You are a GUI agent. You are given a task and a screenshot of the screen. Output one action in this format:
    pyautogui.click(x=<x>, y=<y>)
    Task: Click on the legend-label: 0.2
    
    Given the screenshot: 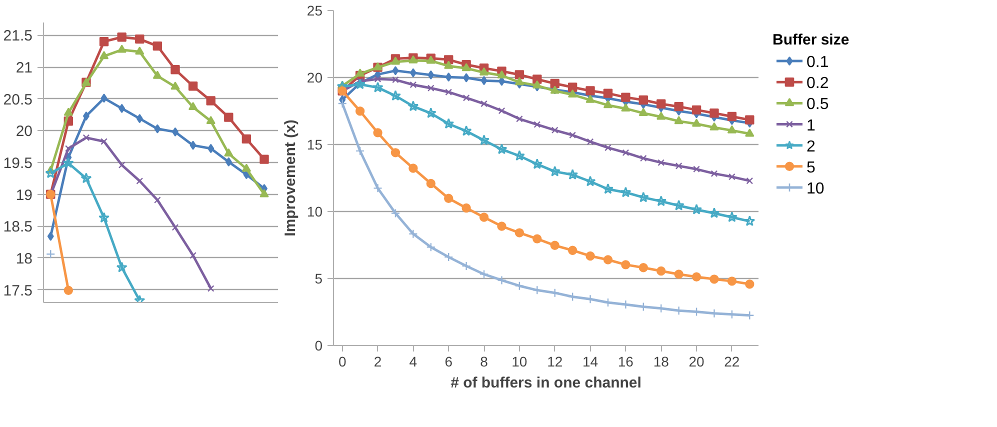 What is the action you would take?
    pyautogui.click(x=817, y=83)
    